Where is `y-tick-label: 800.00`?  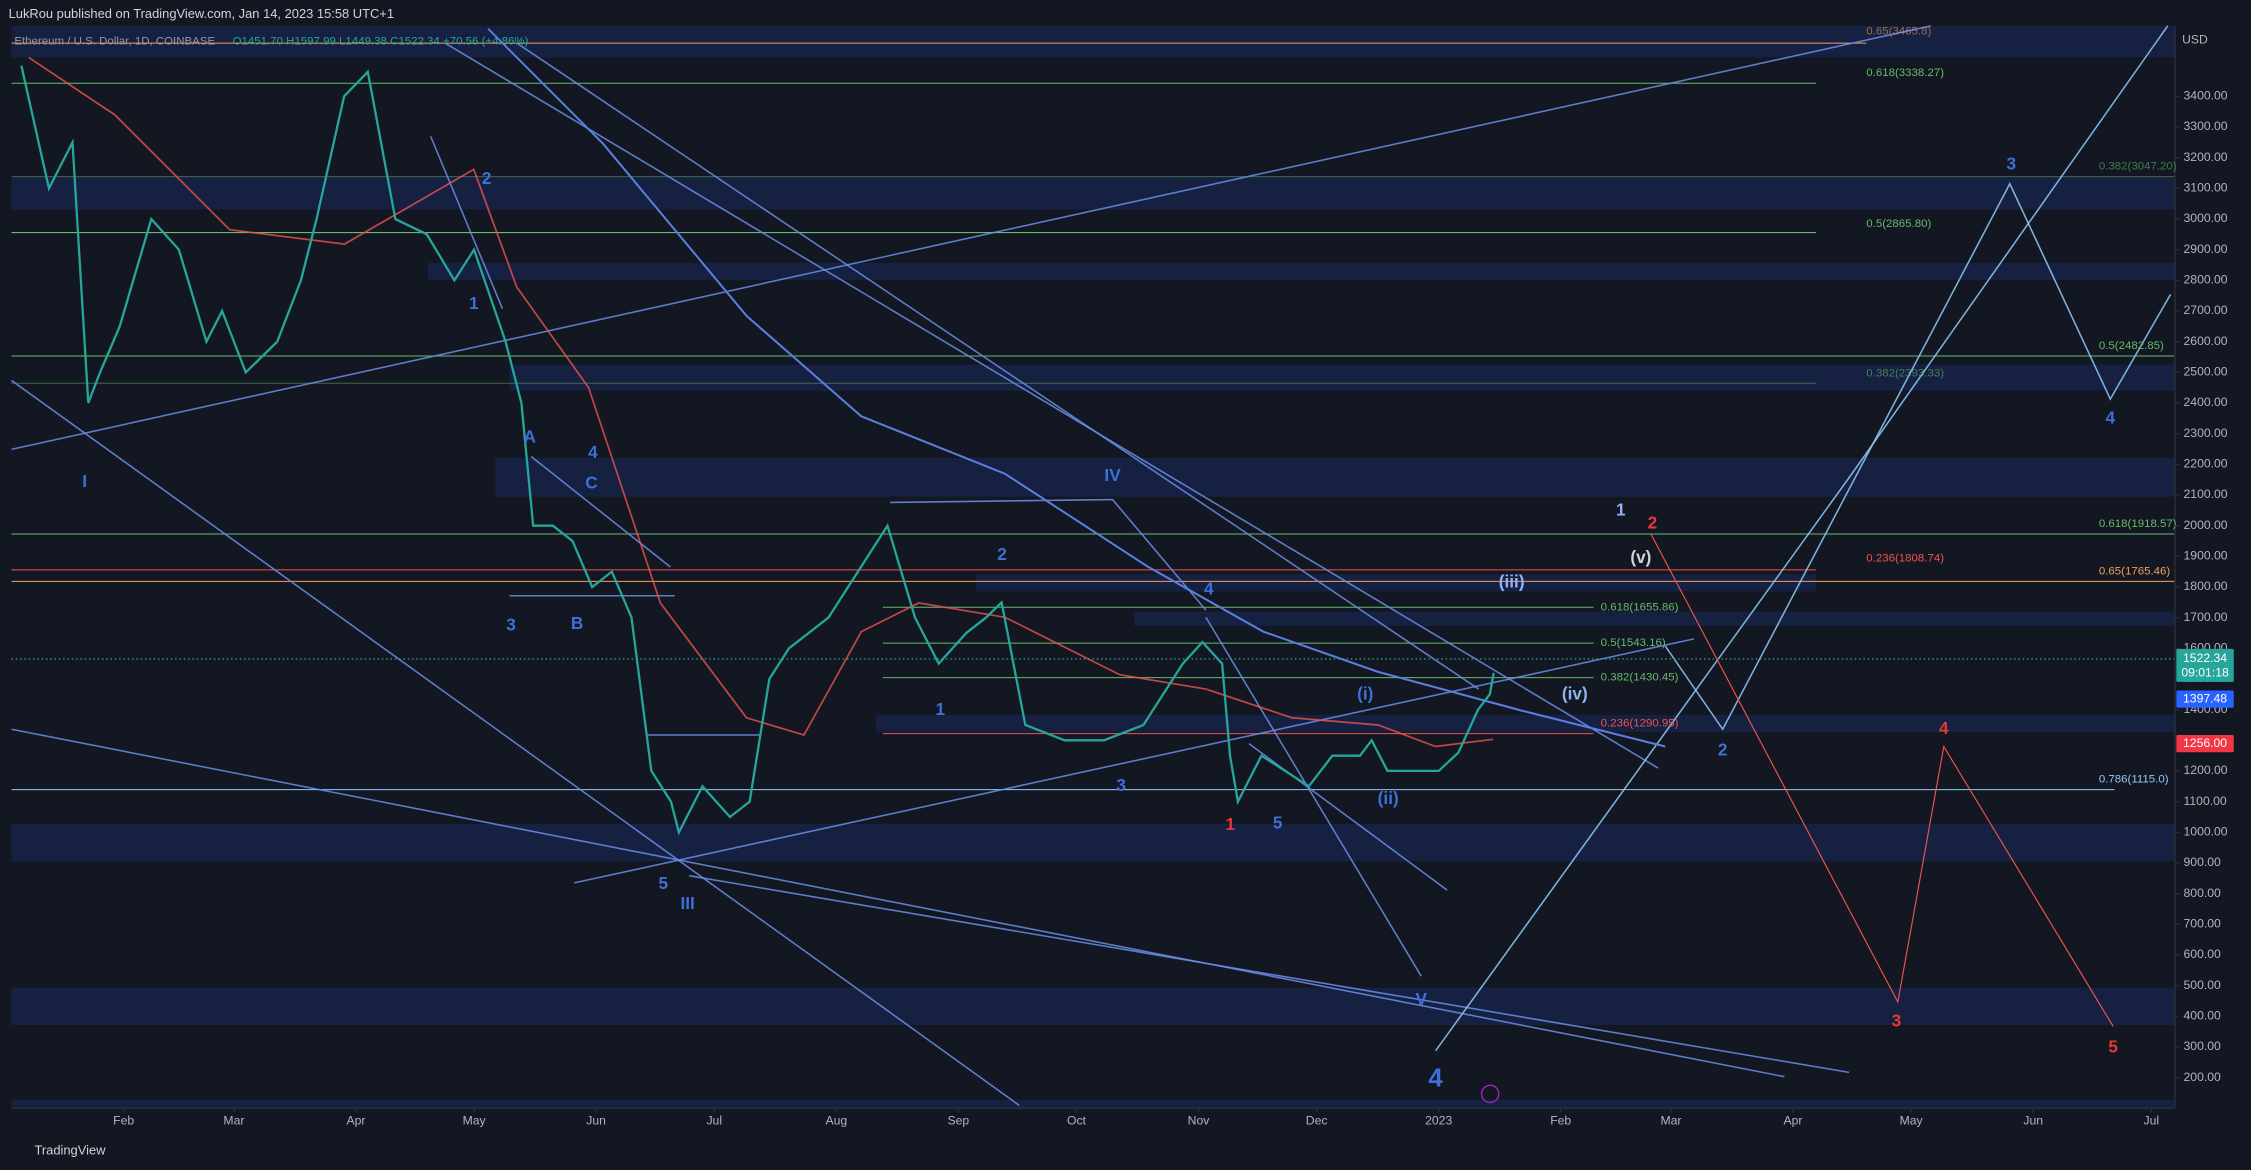 y-tick-label: 800.00 is located at coordinates (2202, 893).